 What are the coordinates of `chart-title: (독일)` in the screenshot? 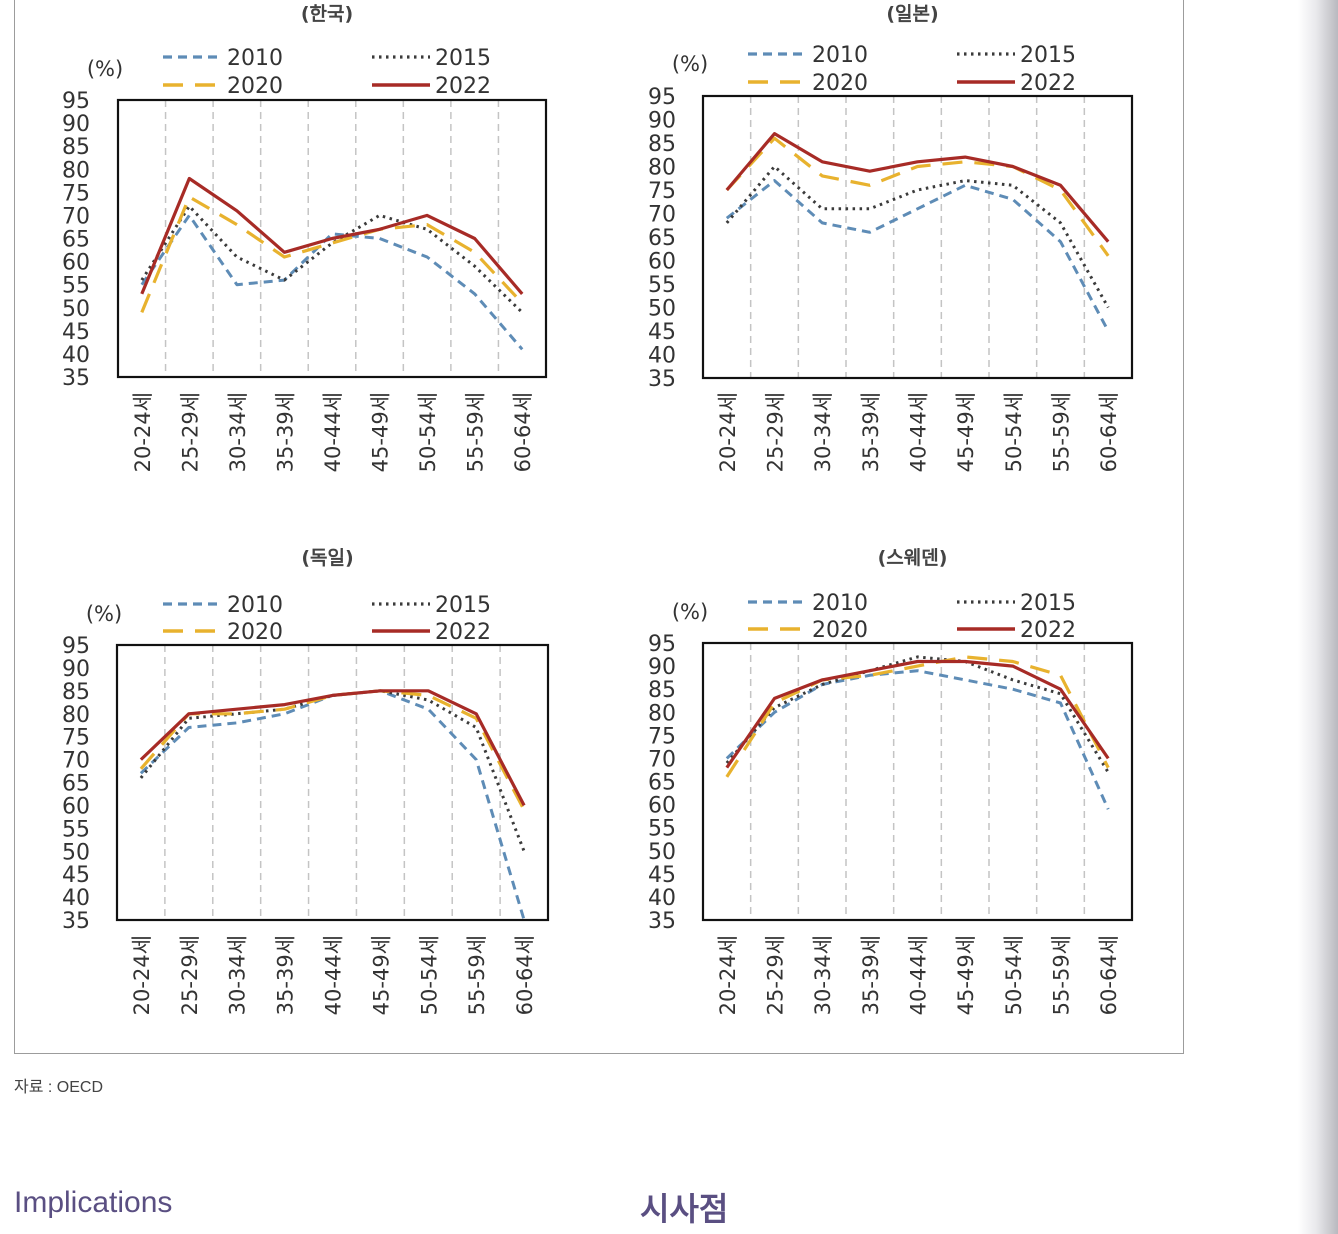 It's located at (327, 558).